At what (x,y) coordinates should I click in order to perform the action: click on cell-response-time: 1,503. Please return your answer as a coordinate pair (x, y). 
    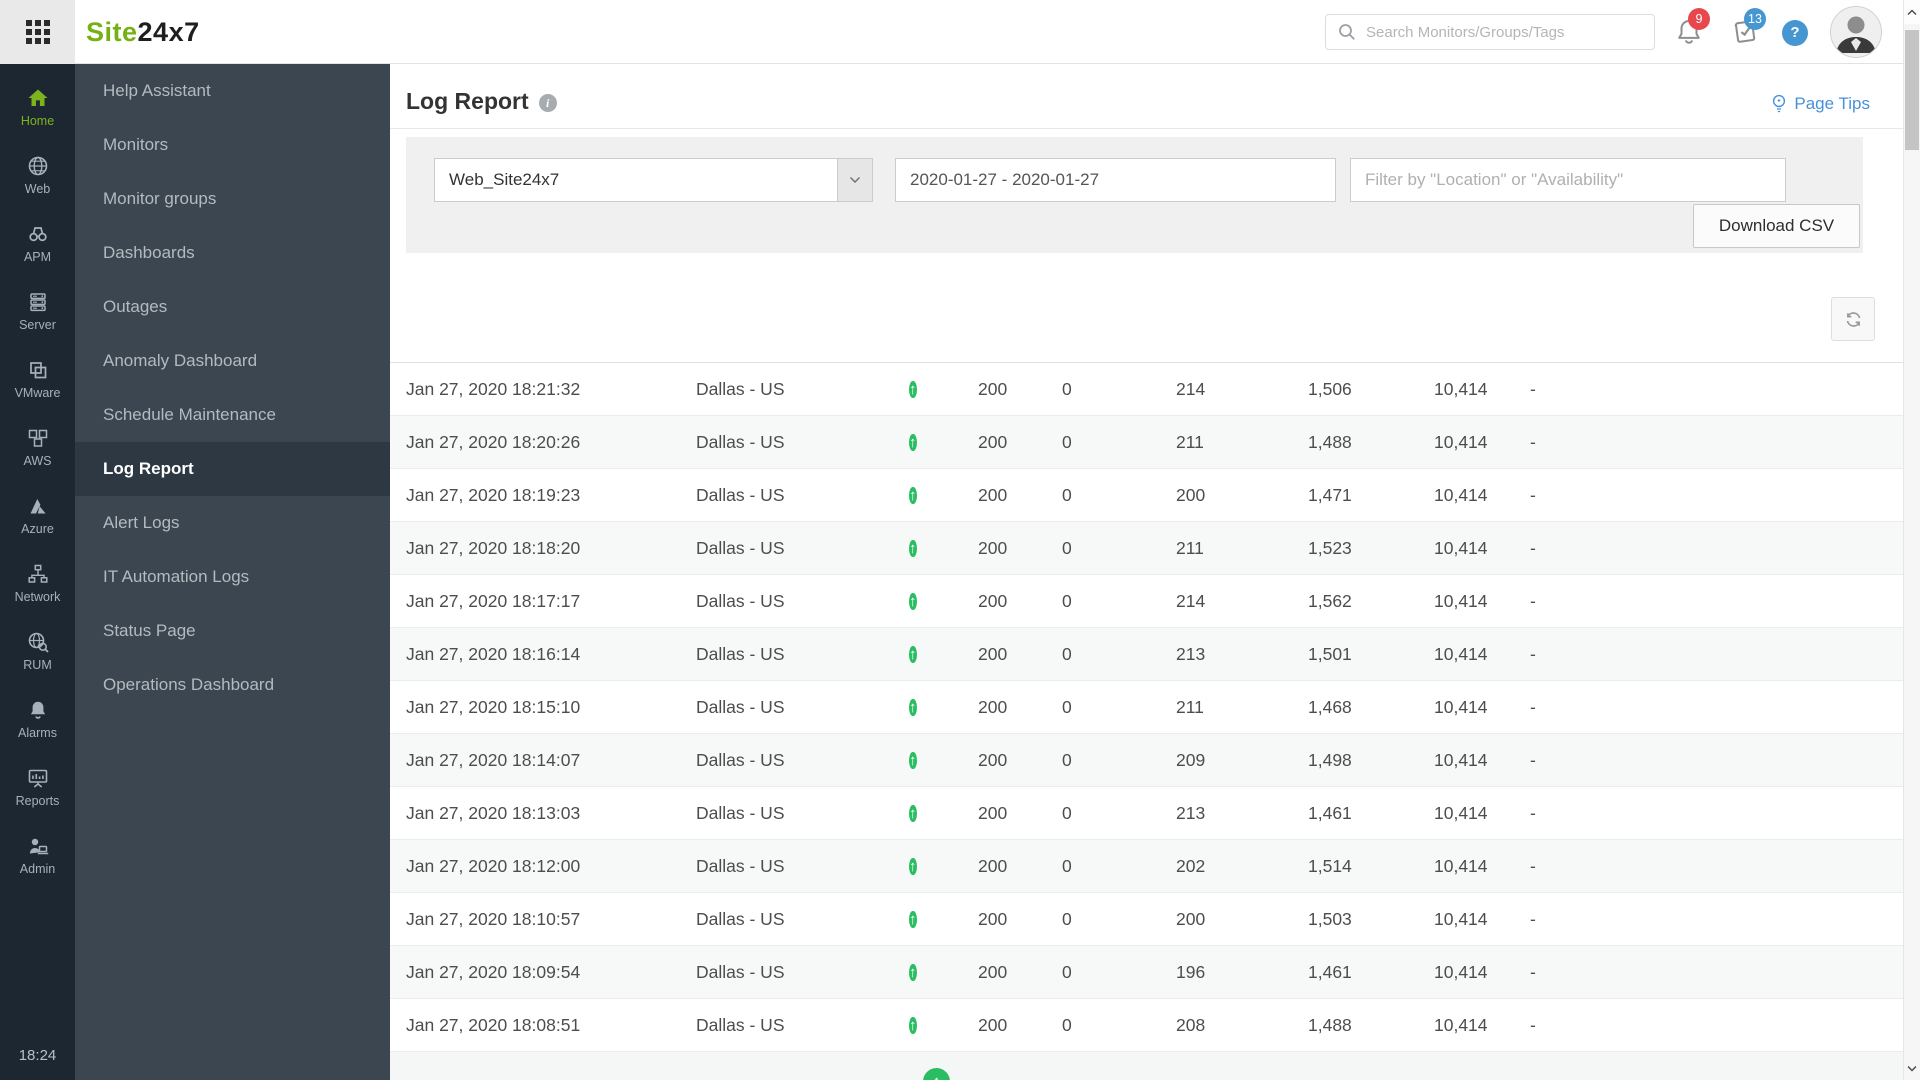
    Looking at the image, I should click on (1330, 918).